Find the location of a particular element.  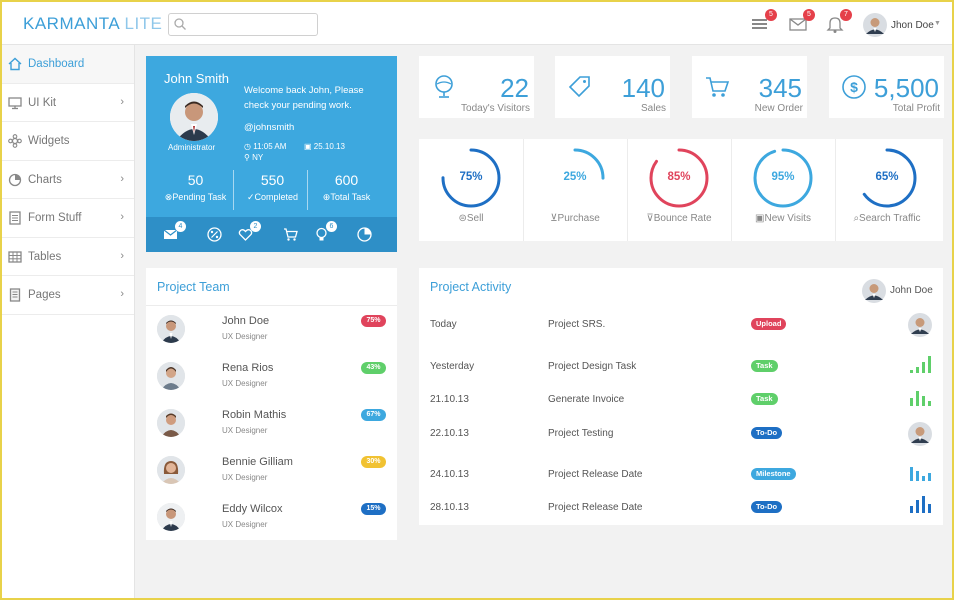

gauge-percent: 65% is located at coordinates (887, 177).